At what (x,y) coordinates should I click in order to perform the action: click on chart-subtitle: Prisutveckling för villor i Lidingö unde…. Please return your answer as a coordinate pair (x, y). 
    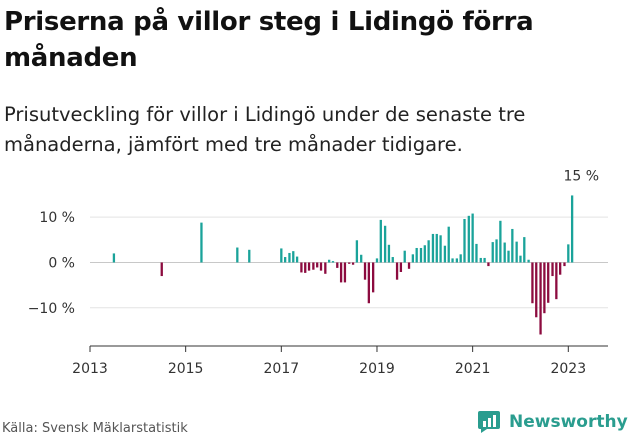
    Looking at the image, I should click on (265, 129).